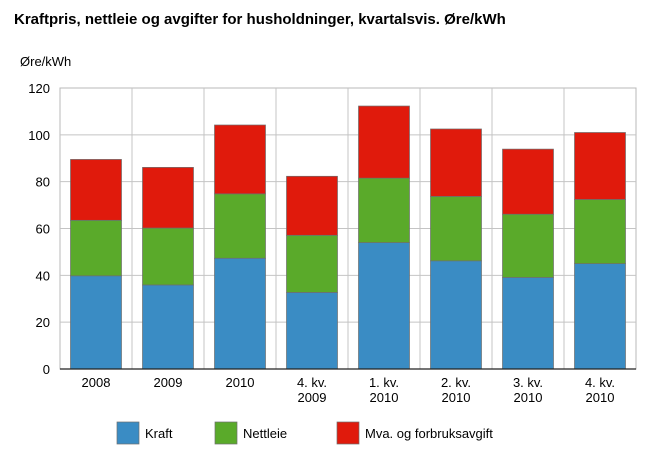 The image size is (665, 466). Describe the element at coordinates (429, 433) in the screenshot. I see `legend-label: Mva. og forbruksavgift` at that location.